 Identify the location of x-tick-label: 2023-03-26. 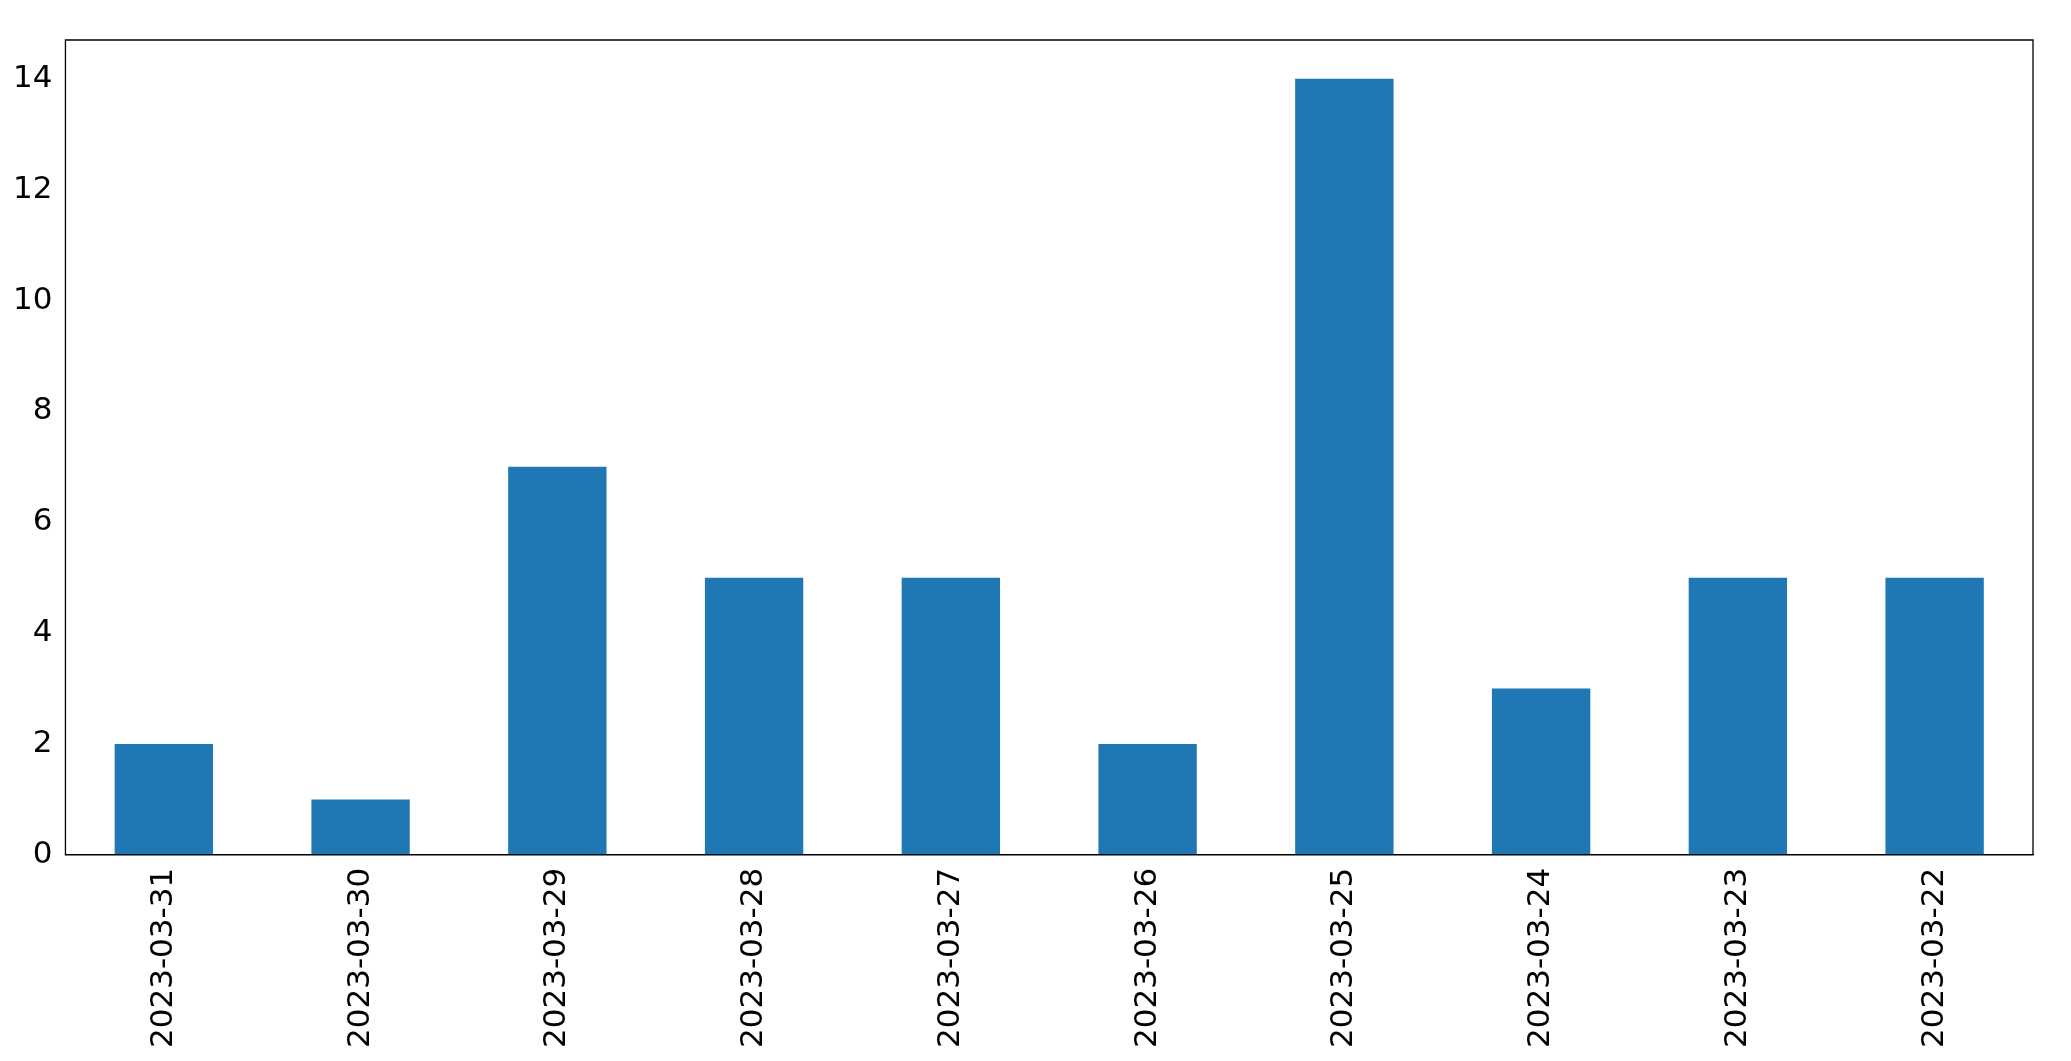
(1144, 958).